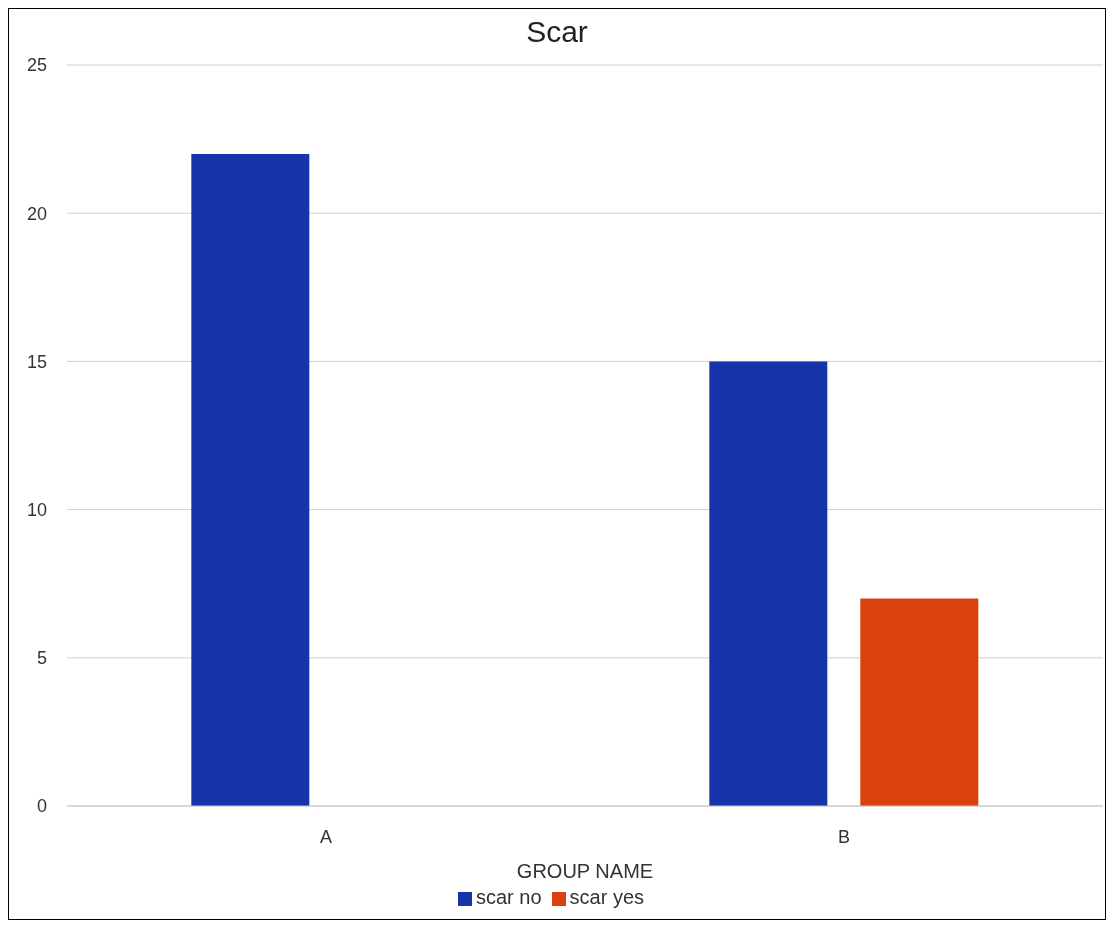 The width and height of the screenshot is (1114, 928). Describe the element at coordinates (41, 658) in the screenshot. I see `y-tick-label: 5` at that location.